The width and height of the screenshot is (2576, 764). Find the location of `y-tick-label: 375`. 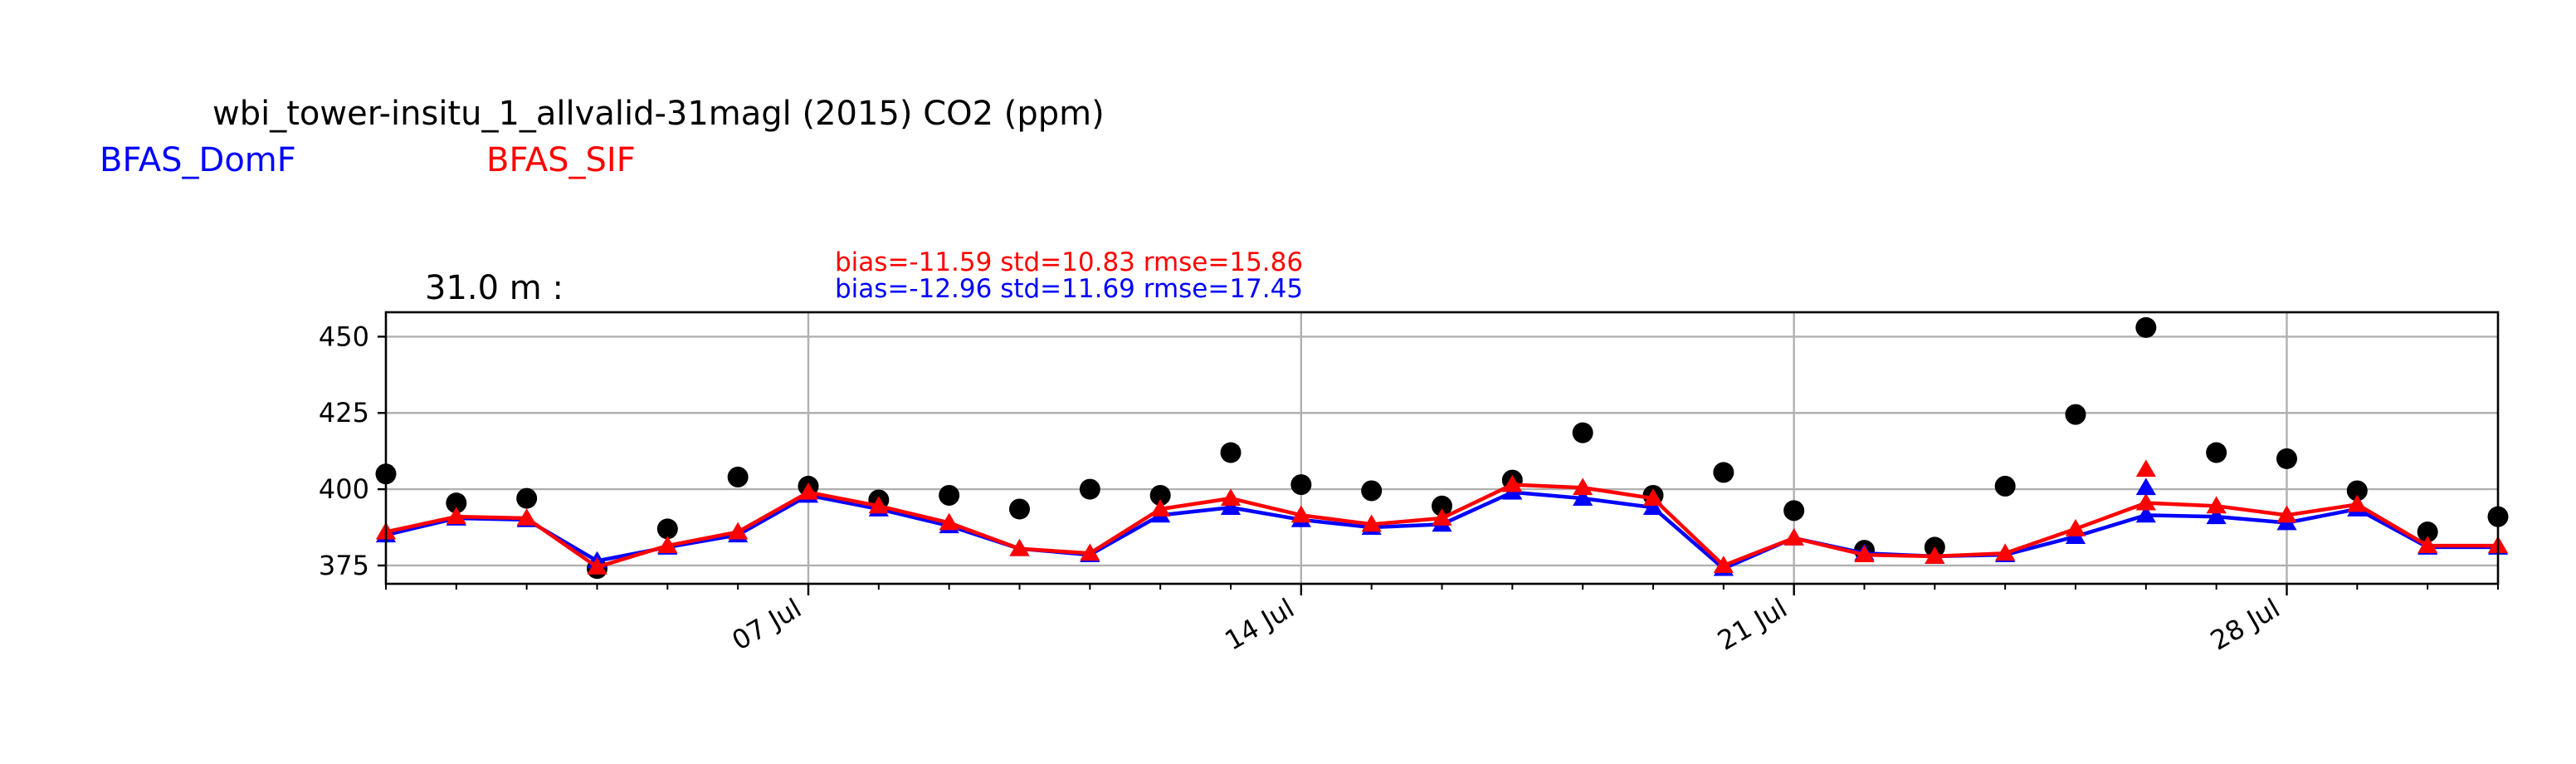

y-tick-label: 375 is located at coordinates (344, 565).